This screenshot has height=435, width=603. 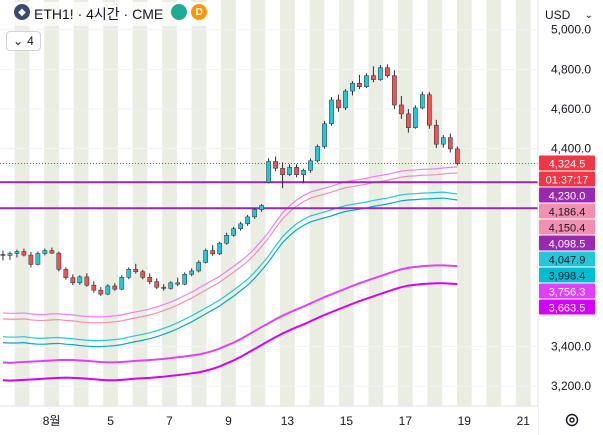 I want to click on lower-line-label-text: 4,098.5, so click(x=567, y=244).